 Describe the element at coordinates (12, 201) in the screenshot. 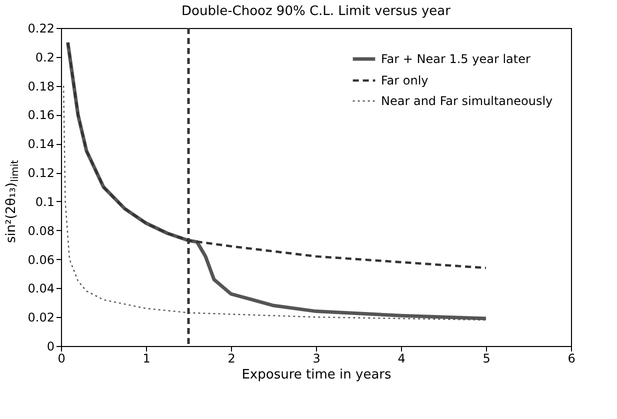

I see `y-axis-title: sin²(2θ₁₃)limit` at that location.